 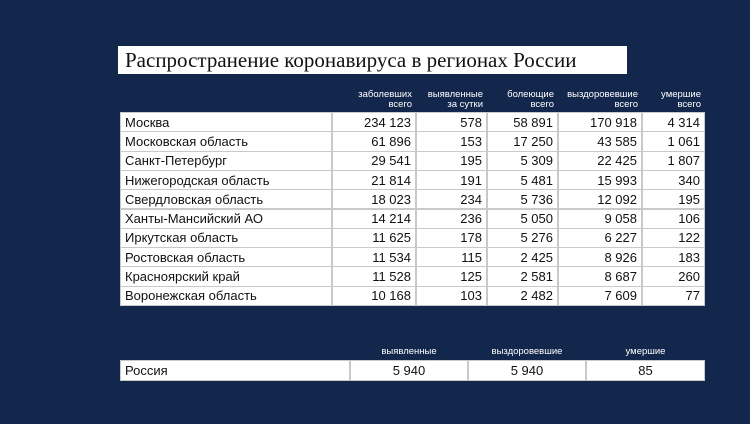 What do you see at coordinates (527, 351) in the screenshot?
I see `summary-header: выздоровевшие` at bounding box center [527, 351].